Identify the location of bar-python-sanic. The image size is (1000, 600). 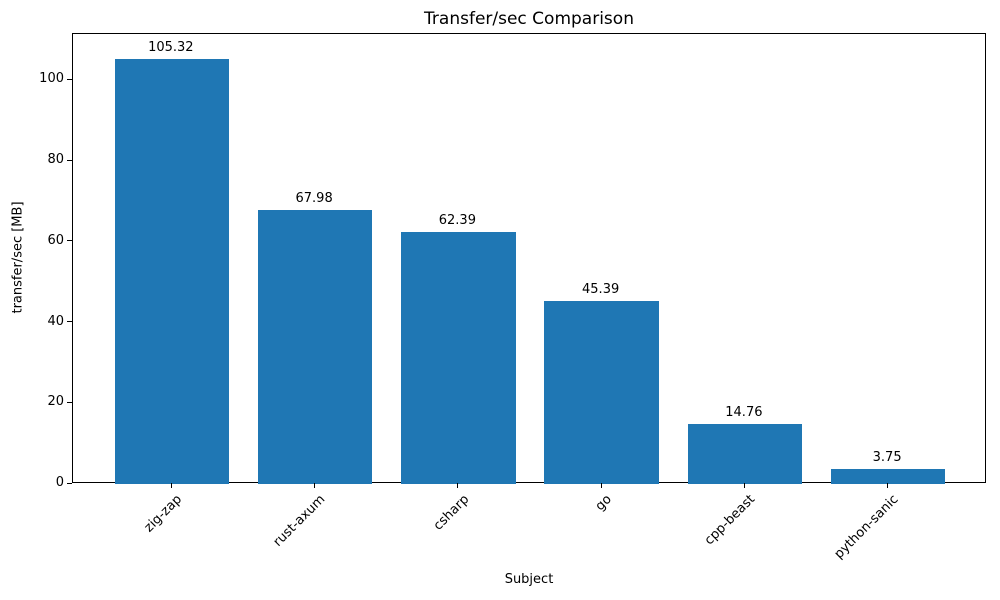
(888, 476).